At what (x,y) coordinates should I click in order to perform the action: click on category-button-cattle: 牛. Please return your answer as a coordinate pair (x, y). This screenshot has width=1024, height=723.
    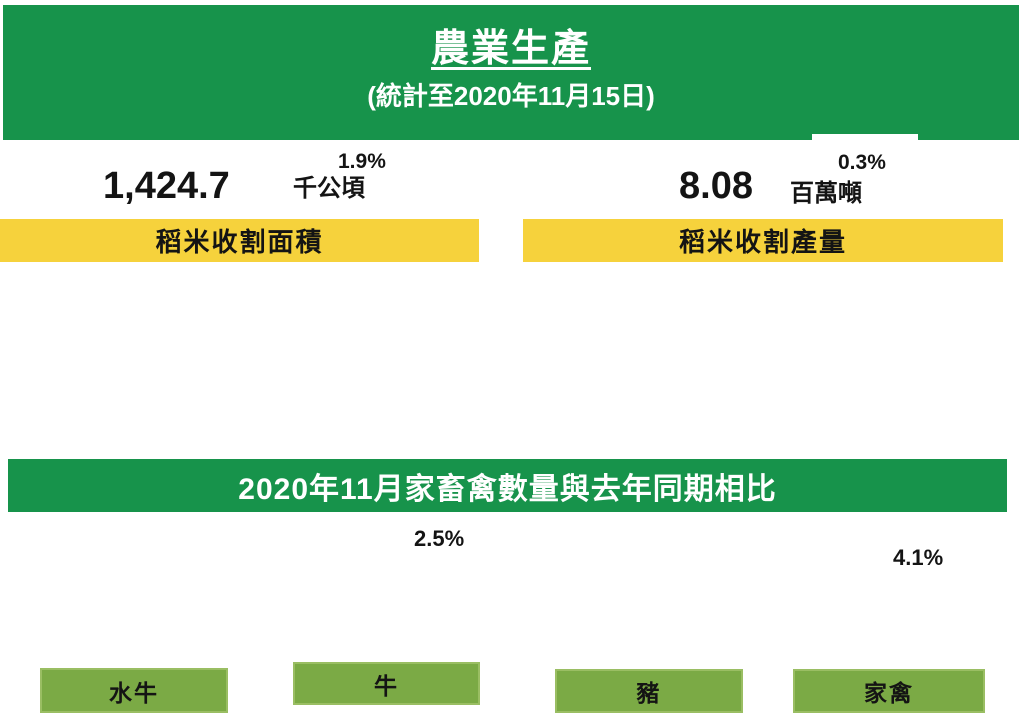
    Looking at the image, I should click on (386, 683).